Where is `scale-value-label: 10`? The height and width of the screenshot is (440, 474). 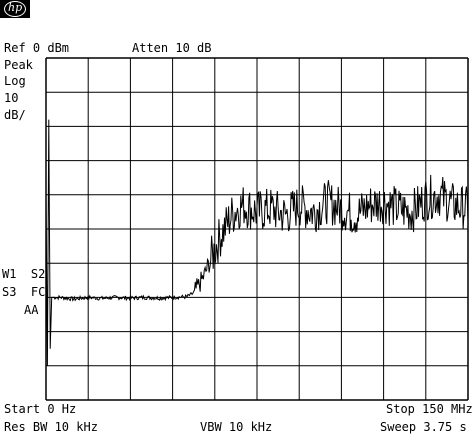
scale-value-label: 10 is located at coordinates (11, 98).